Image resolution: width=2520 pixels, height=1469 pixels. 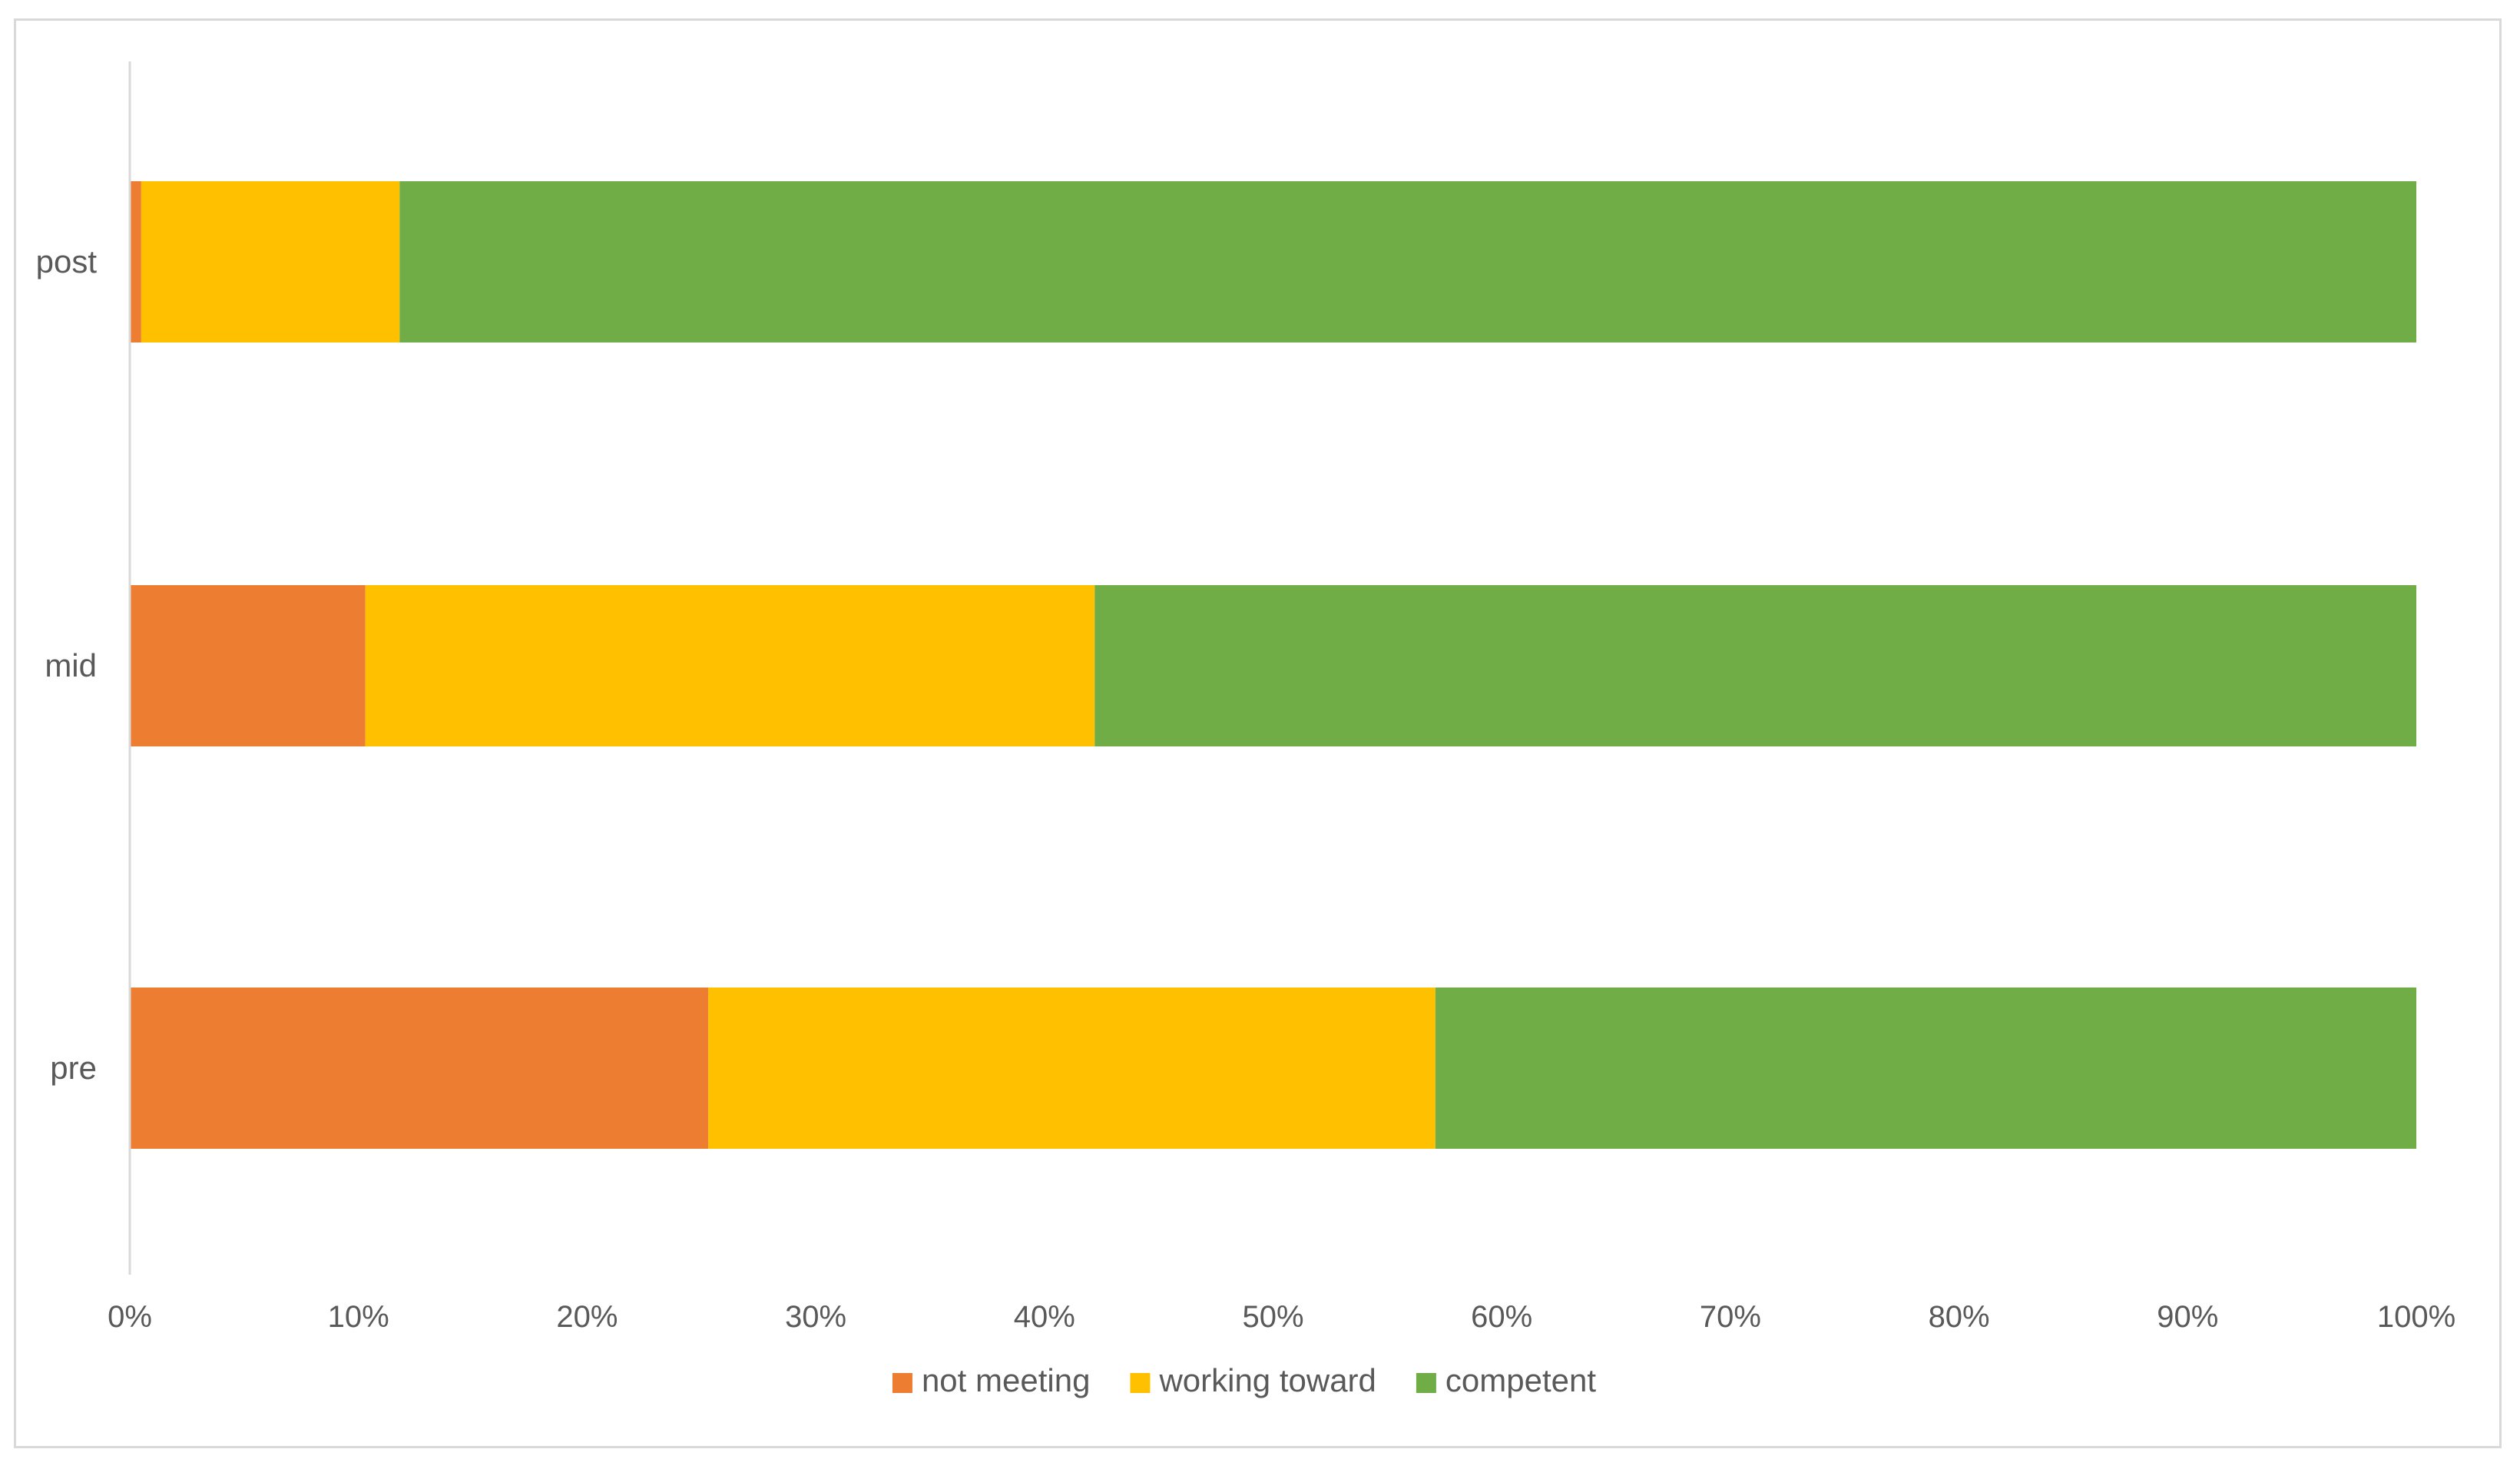 I want to click on legend-swatch-not-meeting, so click(x=902, y=1383).